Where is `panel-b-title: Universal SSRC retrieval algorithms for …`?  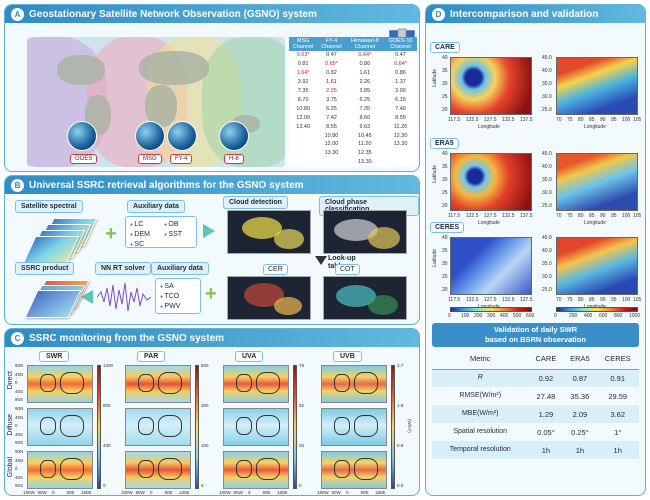 panel-b-title: Universal SSRC retrieval algorithms for … is located at coordinates (166, 185).